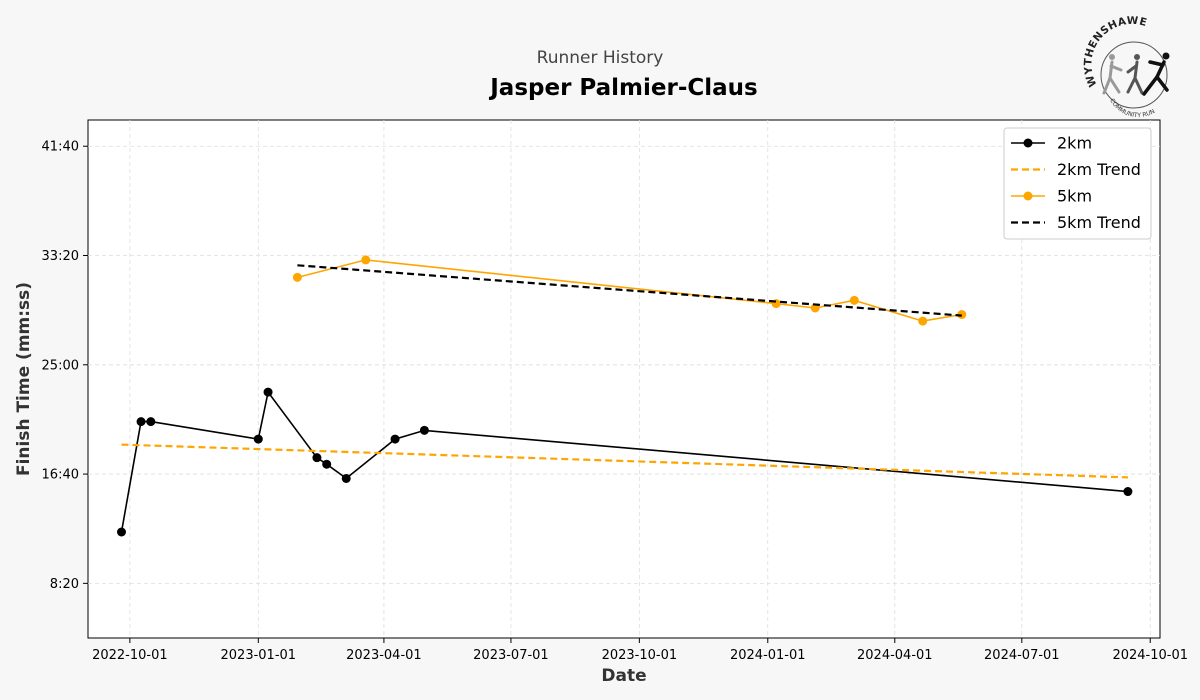 The height and width of the screenshot is (700, 1200). I want to click on runner-figure-1-icon, so click(1112, 74).